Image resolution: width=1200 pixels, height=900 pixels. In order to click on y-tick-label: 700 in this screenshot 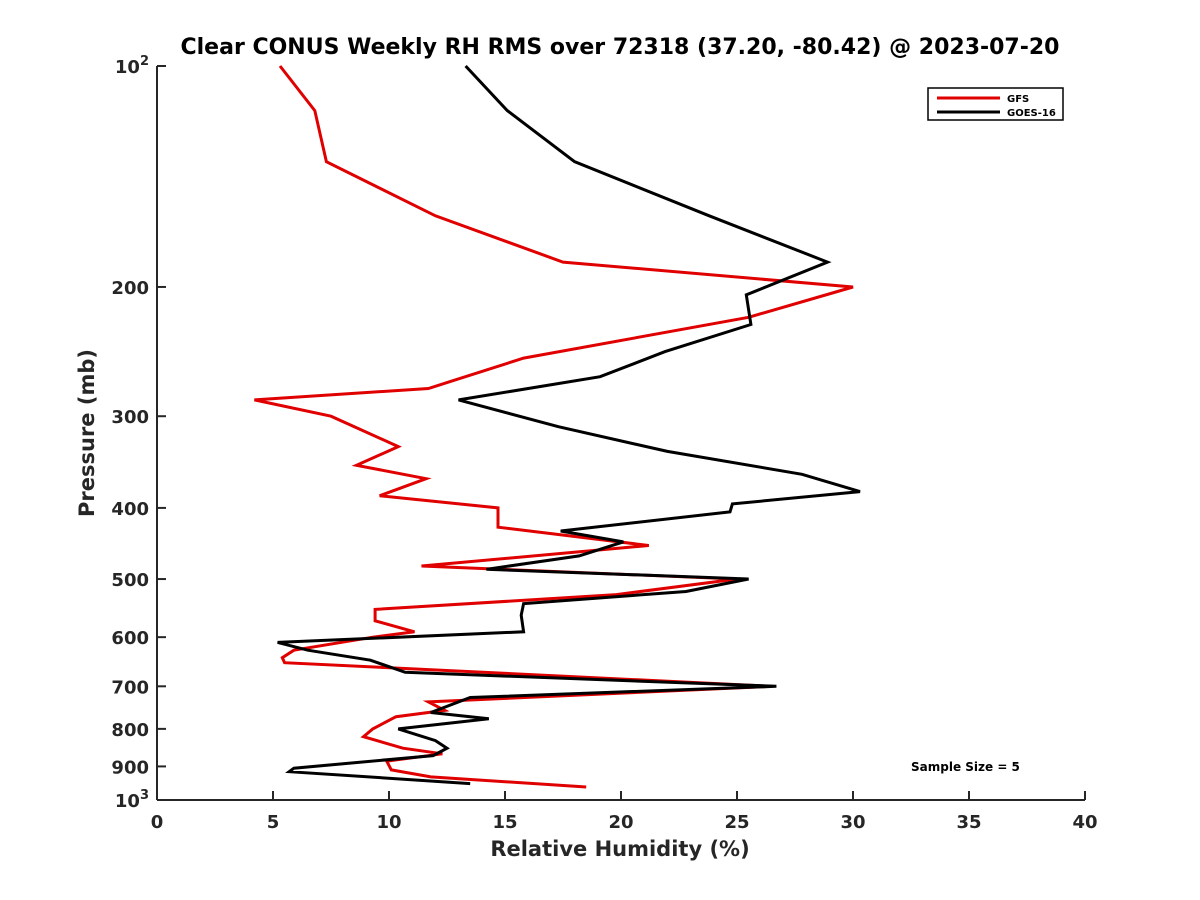, I will do `click(130, 687)`.